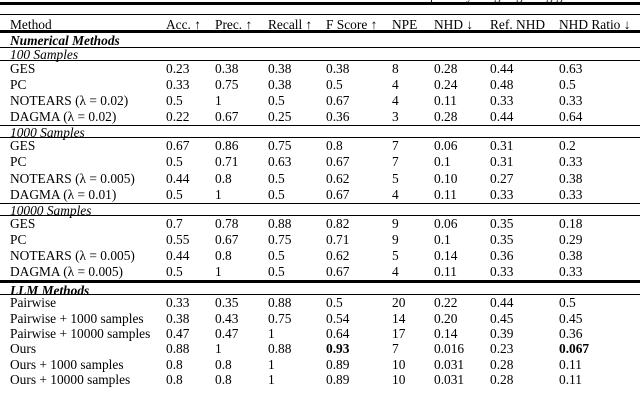 This screenshot has height=405, width=640. Describe the element at coordinates (519, 1) in the screenshot. I see `caption-letter: g` at that location.